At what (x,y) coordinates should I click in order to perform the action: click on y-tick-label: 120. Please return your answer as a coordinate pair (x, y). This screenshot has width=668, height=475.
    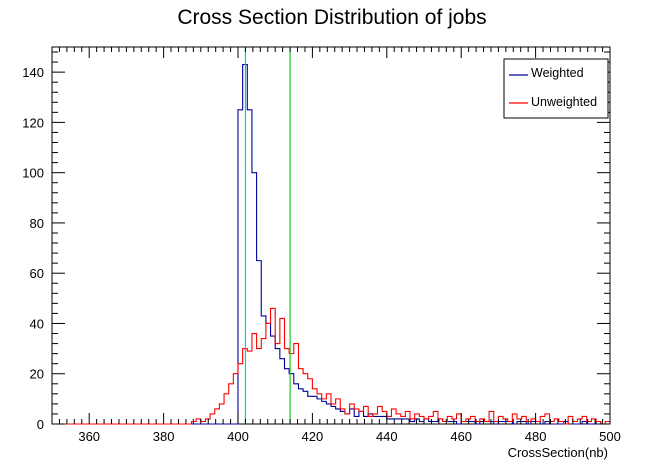
    Looking at the image, I should click on (33, 122).